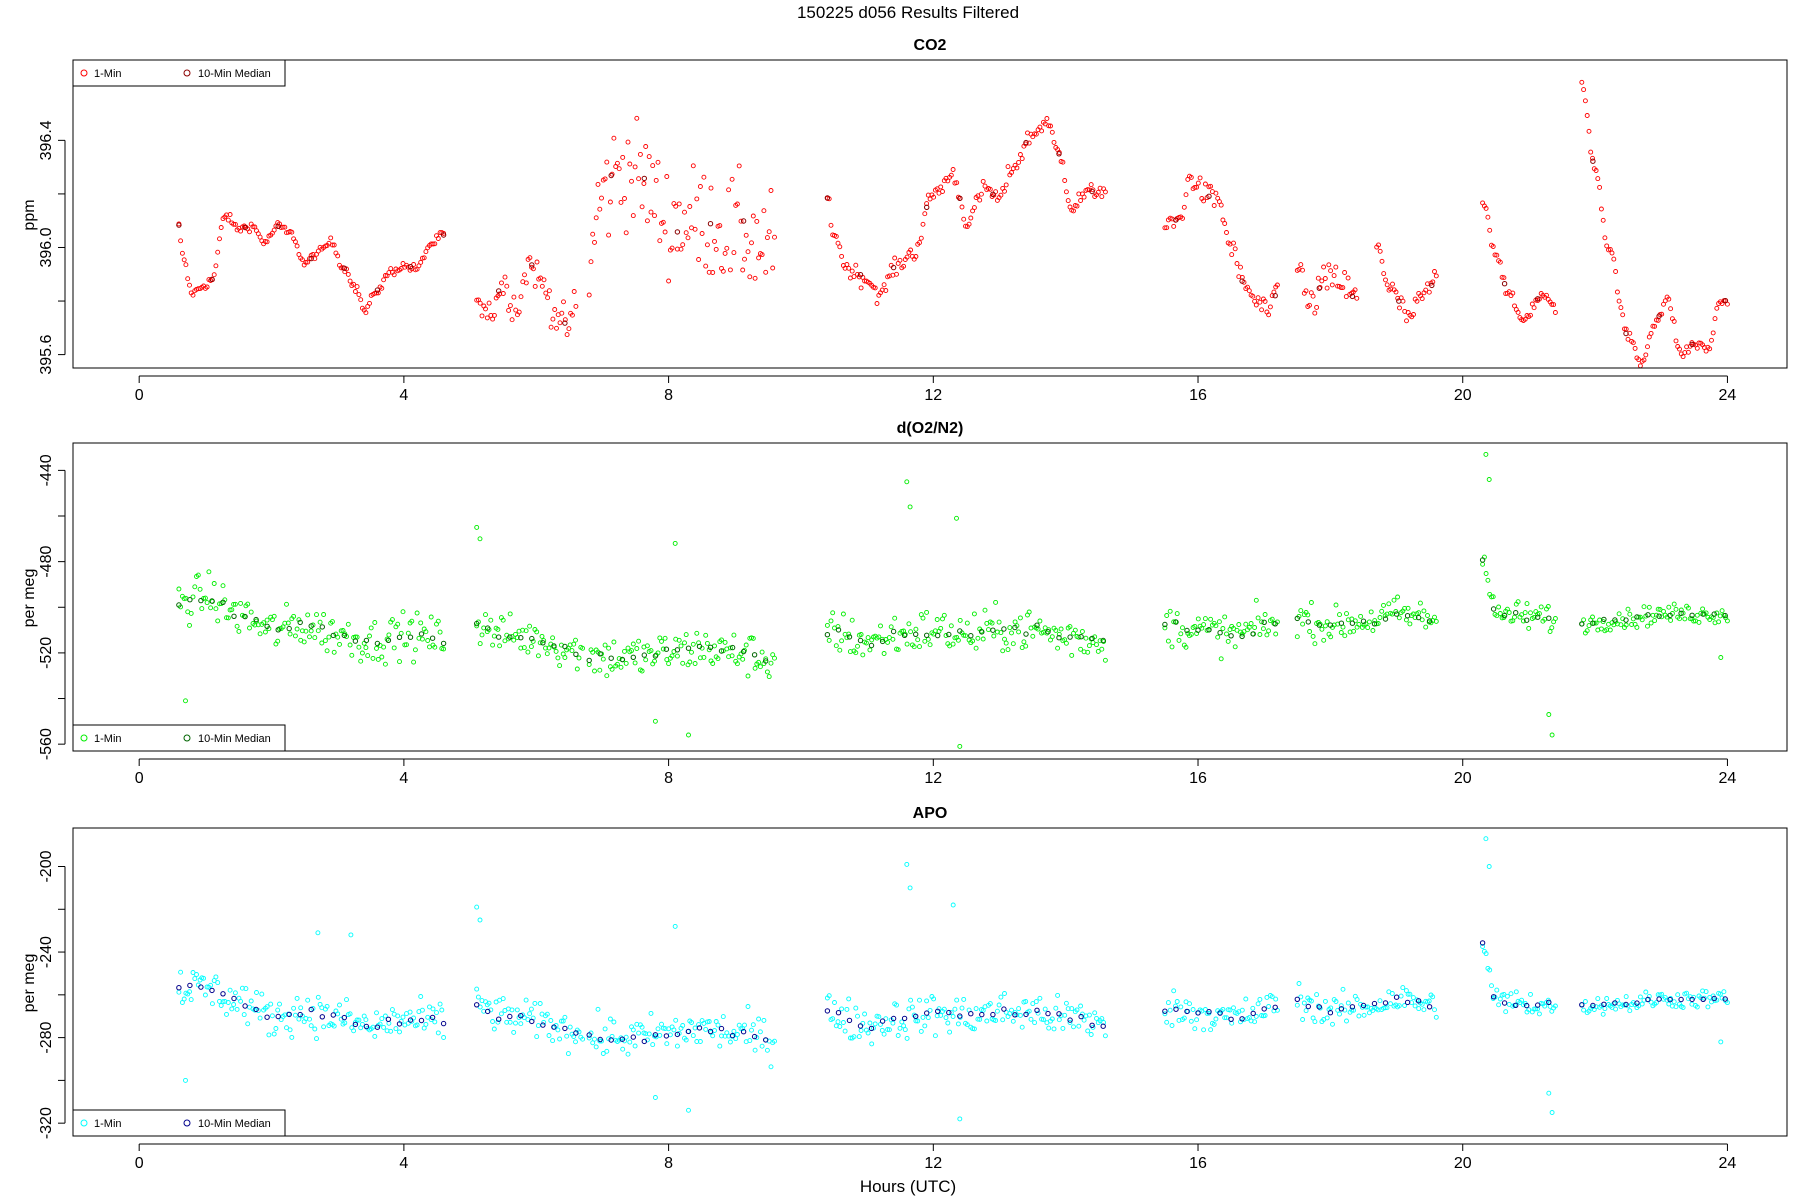 This screenshot has height=1200, width=1800. What do you see at coordinates (179, 738) in the screenshot?
I see `legend-box-do2n2` at bounding box center [179, 738].